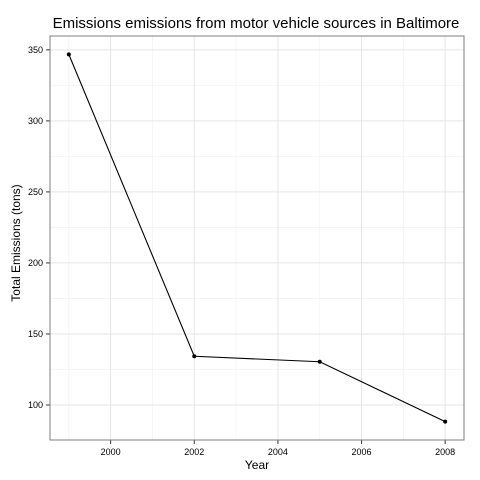 This screenshot has width=480, height=480. I want to click on y-axis-label: Total Emissions (tons), so click(16, 242).